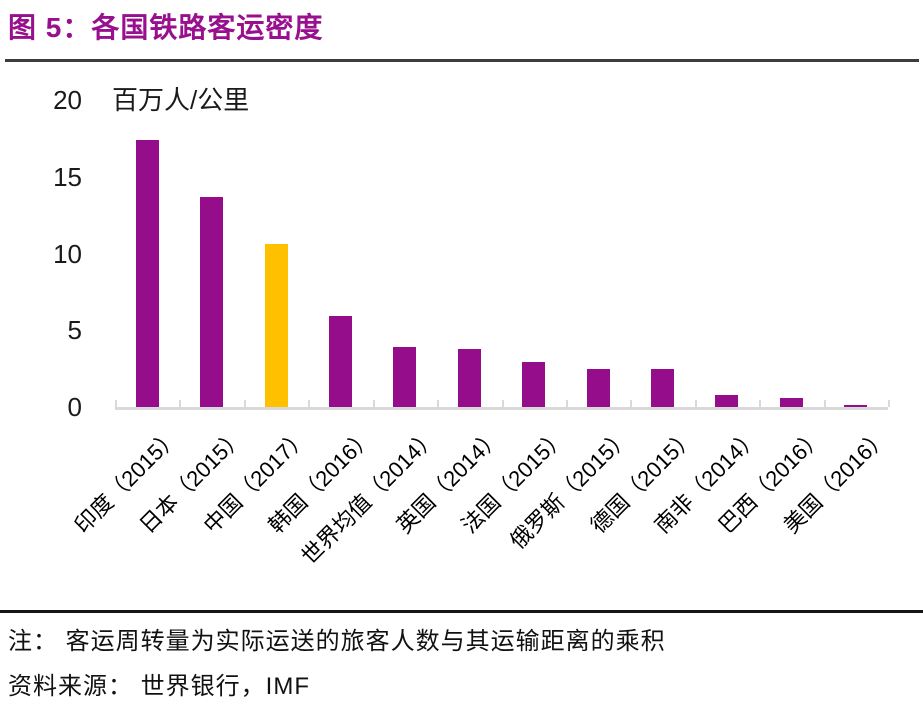  What do you see at coordinates (462, 60) in the screenshot?
I see `title-divider` at bounding box center [462, 60].